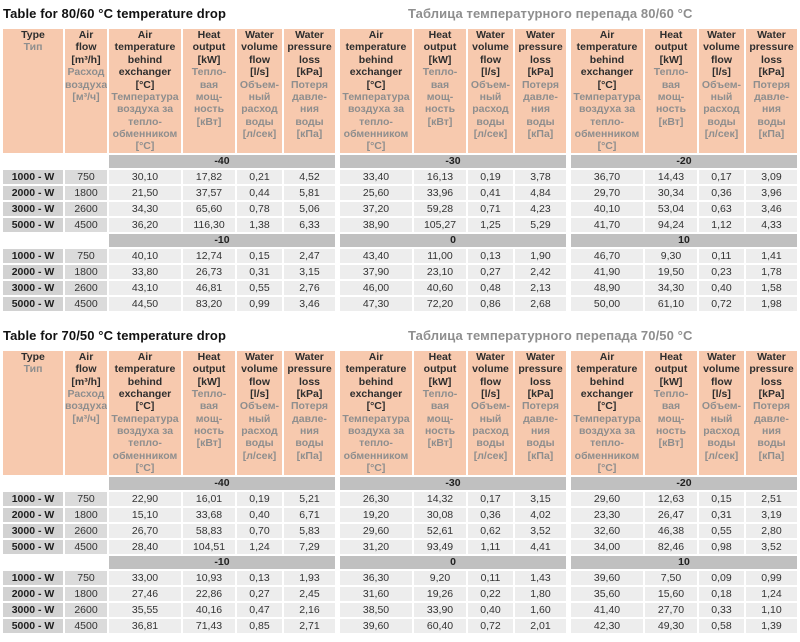 The image size is (800, 642). Describe the element at coordinates (550, 335) in the screenshot. I see `section-title-ru: Таблица температурного перепада 70/50 °C` at that location.